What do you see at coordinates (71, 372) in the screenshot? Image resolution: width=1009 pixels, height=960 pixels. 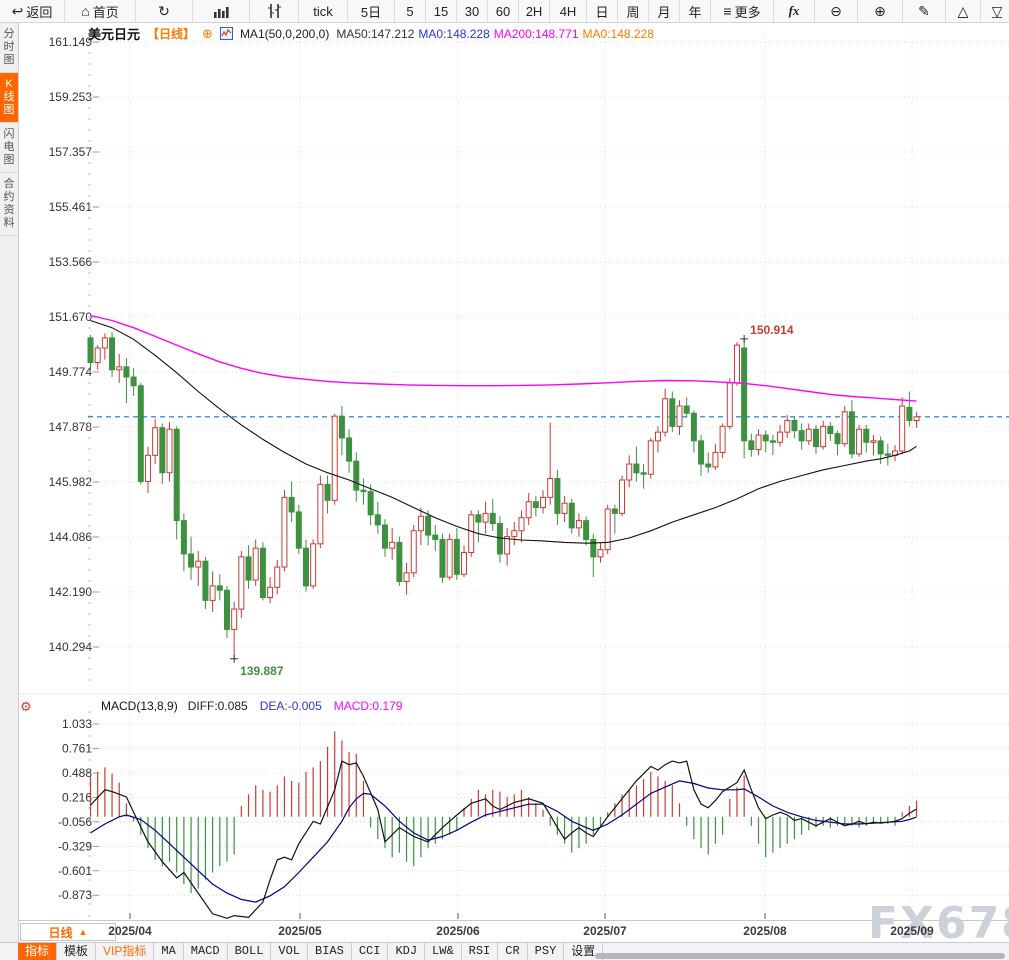 I see `svg-text: 149.774` at bounding box center [71, 372].